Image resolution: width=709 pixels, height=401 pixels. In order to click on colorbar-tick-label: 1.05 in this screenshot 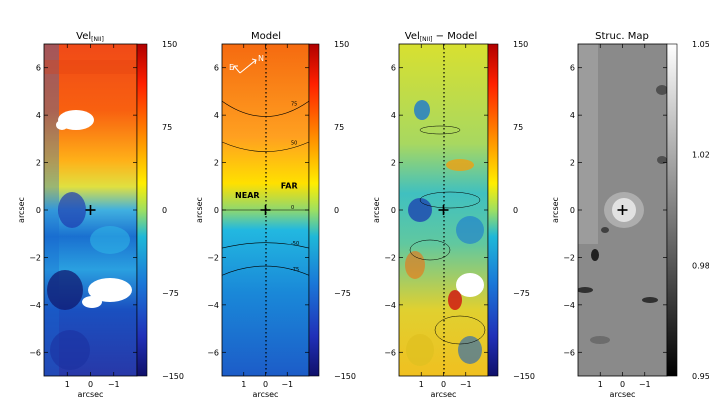, I will do `click(700, 44)`.